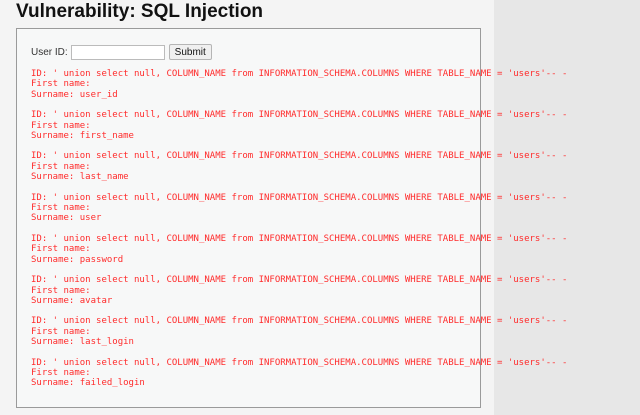  What do you see at coordinates (82, 136) in the screenshot?
I see `result-surname: Surname: first_name` at bounding box center [82, 136].